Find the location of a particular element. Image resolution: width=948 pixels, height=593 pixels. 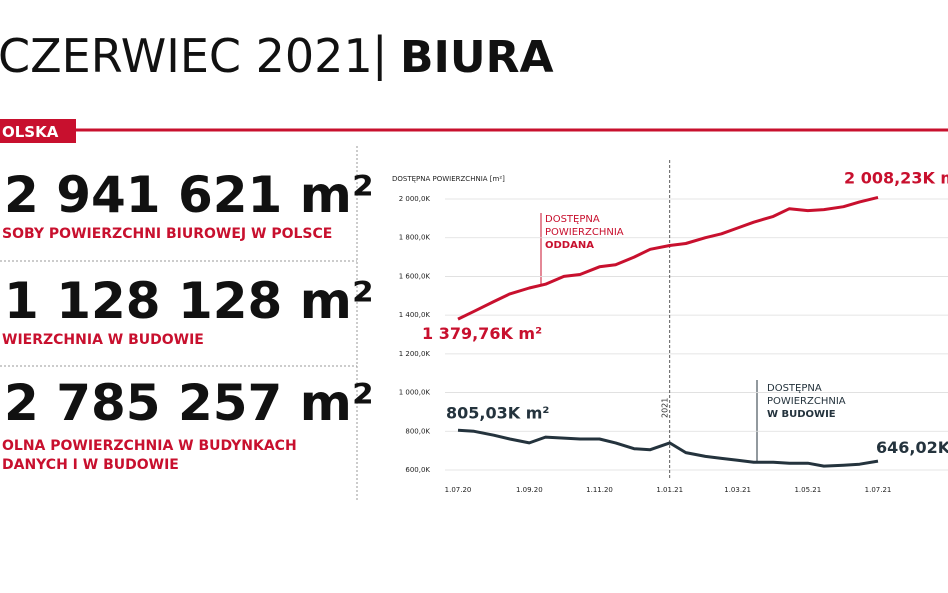

y-tick-label: 1 200,0K is located at coordinates (415, 354).